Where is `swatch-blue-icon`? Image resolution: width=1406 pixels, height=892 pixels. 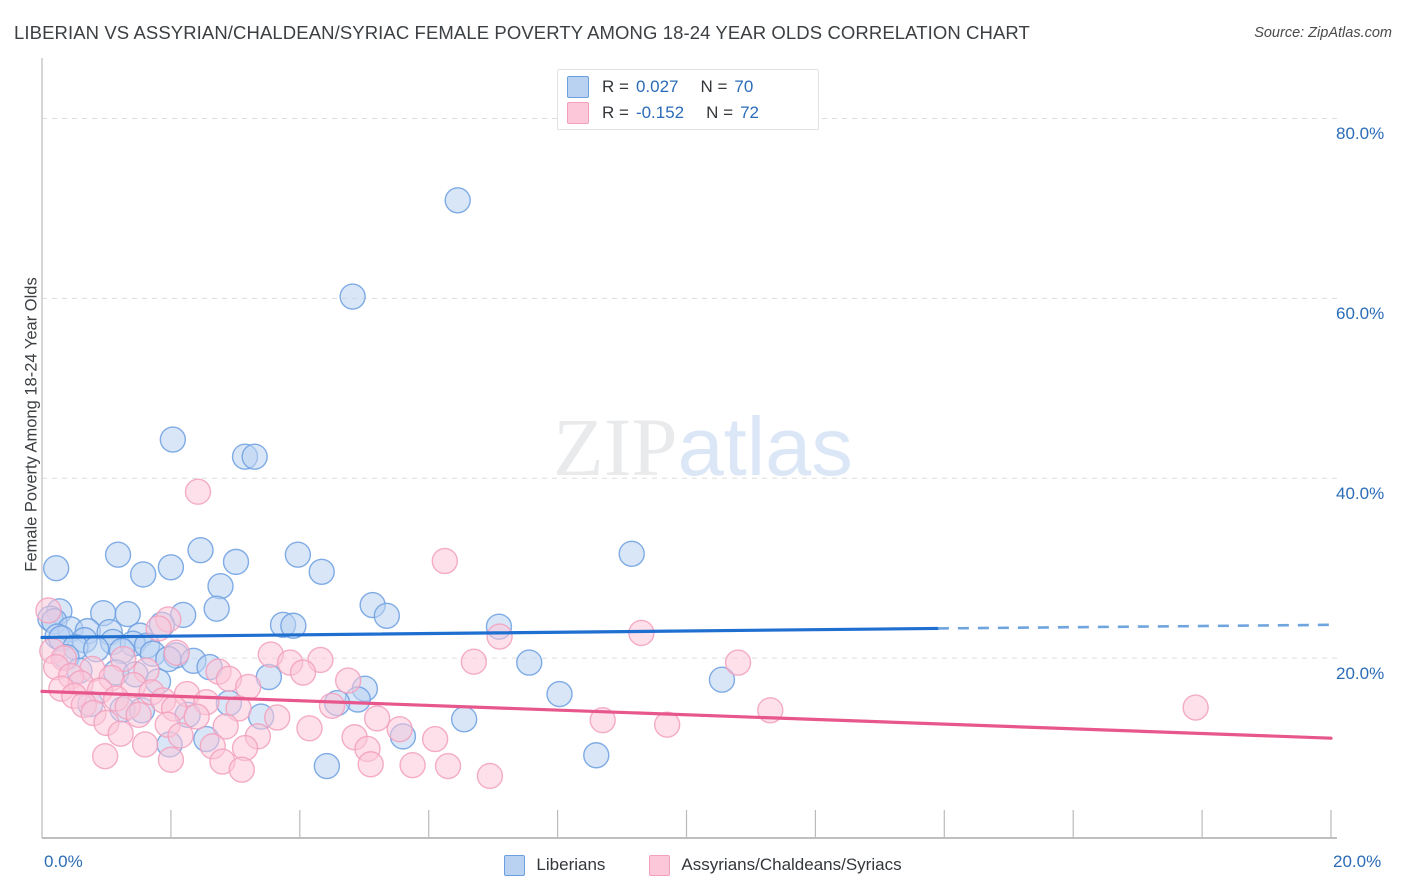 swatch-blue-icon is located at coordinates (578, 87).